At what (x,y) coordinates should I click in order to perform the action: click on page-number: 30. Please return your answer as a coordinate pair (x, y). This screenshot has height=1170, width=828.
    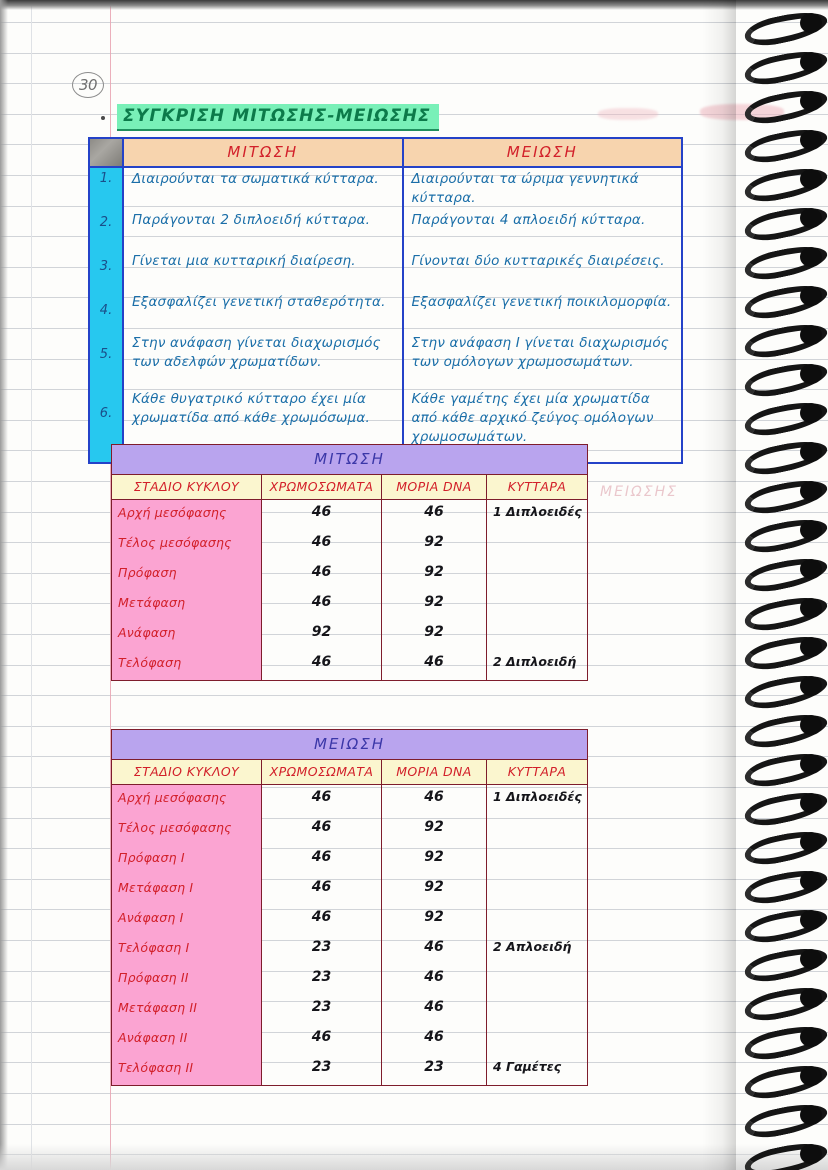
    Looking at the image, I should click on (88, 85).